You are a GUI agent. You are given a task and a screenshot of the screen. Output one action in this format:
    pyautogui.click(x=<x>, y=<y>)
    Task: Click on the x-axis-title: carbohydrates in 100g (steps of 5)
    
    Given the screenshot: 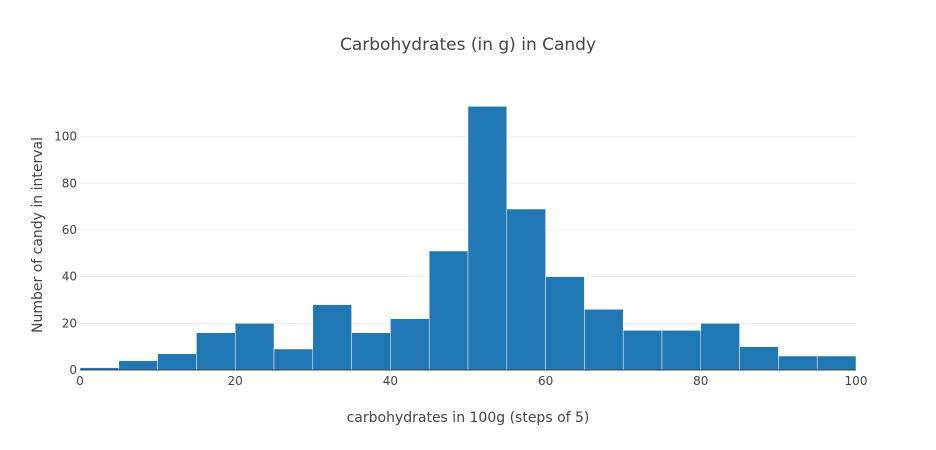 What is the action you would take?
    pyautogui.click(x=468, y=418)
    